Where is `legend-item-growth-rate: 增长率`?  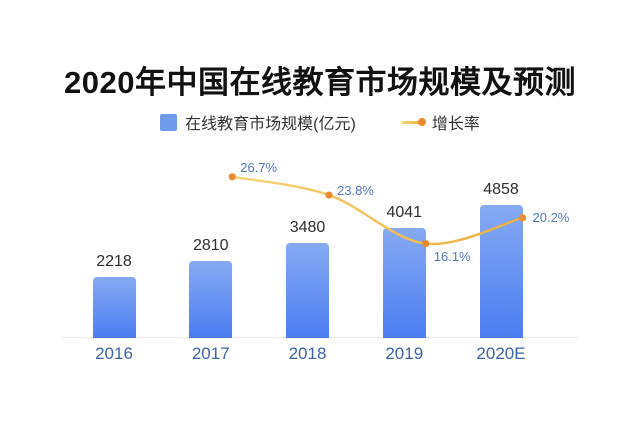
legend-item-growth-rate: 增长率 is located at coordinates (440, 122).